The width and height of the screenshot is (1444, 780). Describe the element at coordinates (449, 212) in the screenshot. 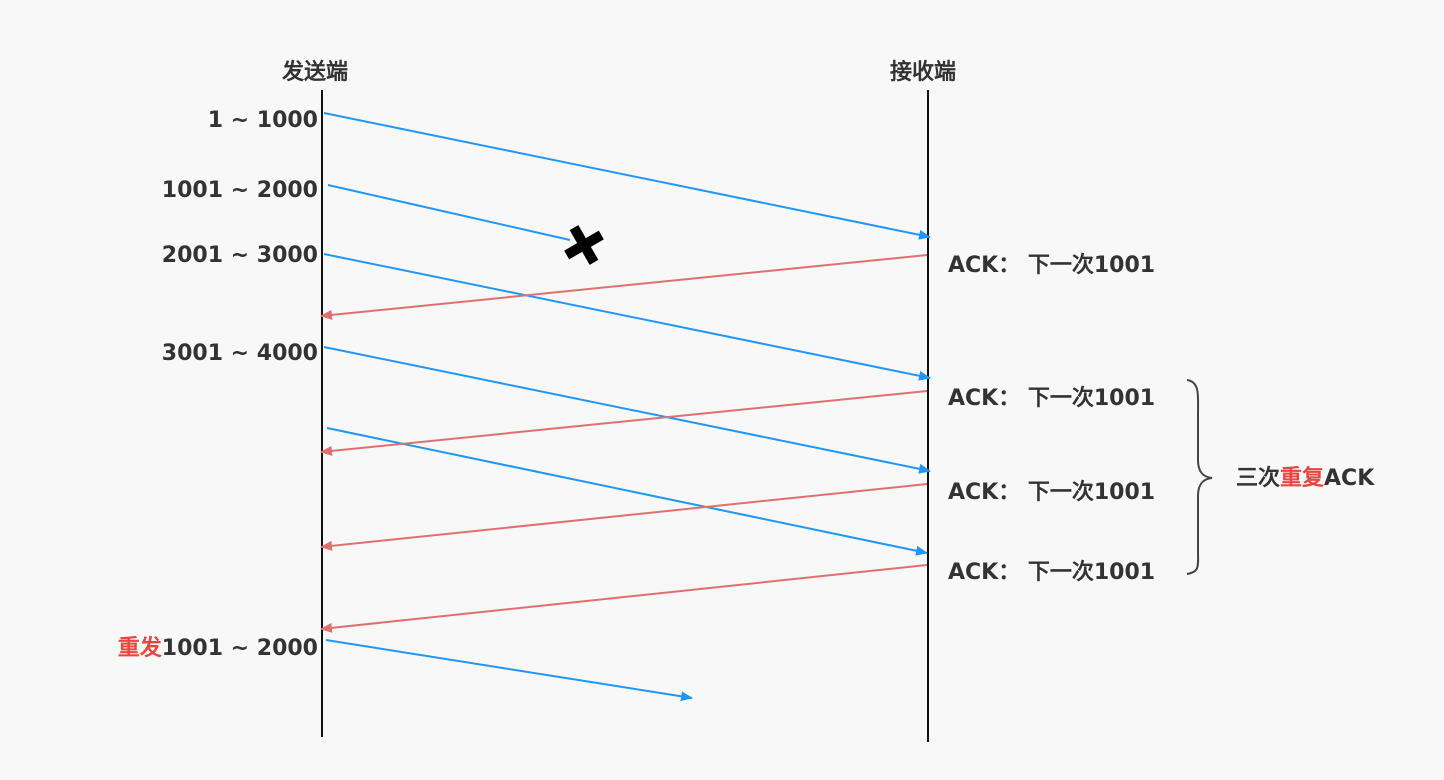

I see `data-arrow-1001-2000-lost` at that location.